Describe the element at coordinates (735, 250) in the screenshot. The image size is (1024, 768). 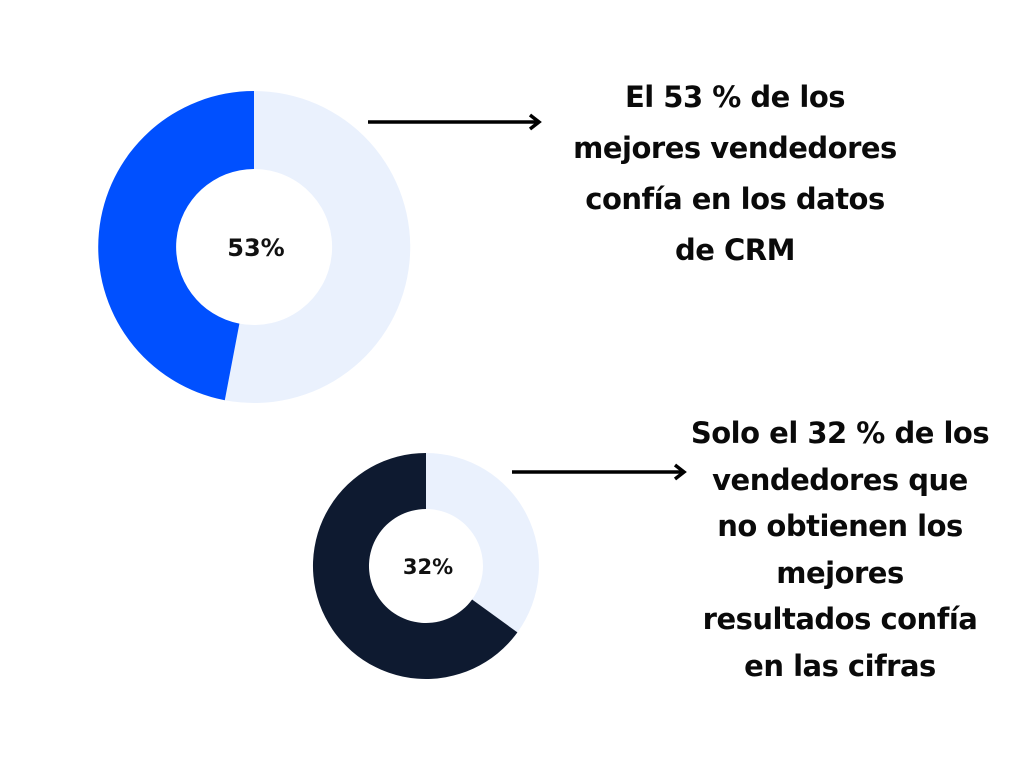
I see `caption-top-line: de CRM` at that location.